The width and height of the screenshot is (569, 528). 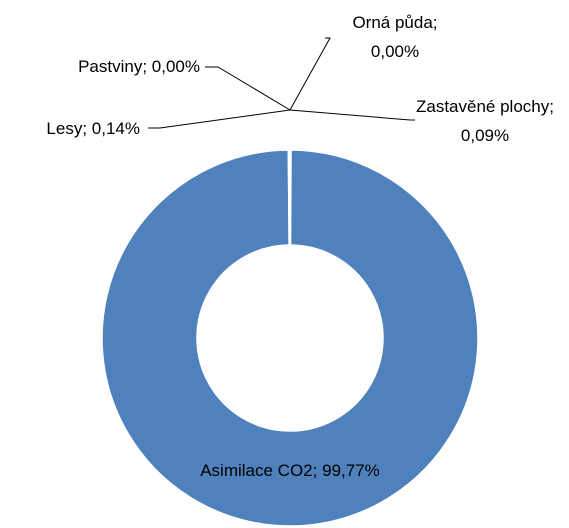 What do you see at coordinates (351, 470) in the screenshot?
I see `label-value: 99,77%` at bounding box center [351, 470].